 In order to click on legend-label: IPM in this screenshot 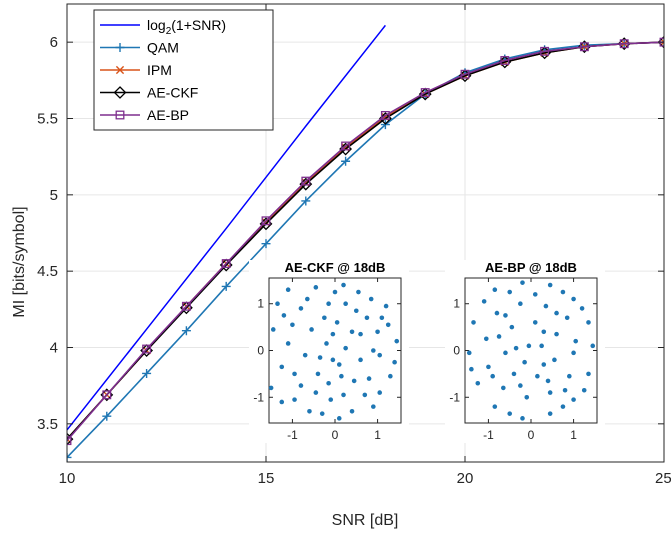, I will do `click(159, 70)`.